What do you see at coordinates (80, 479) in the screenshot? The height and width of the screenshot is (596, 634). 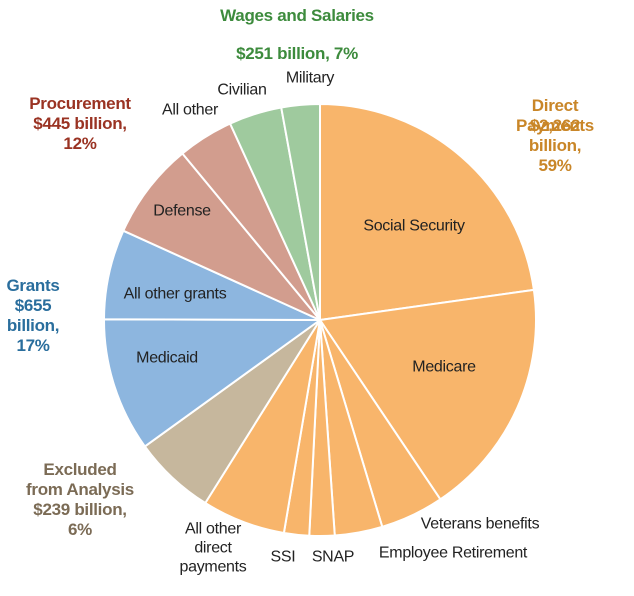 I see `group-name: Excluded from Analysis` at bounding box center [80, 479].